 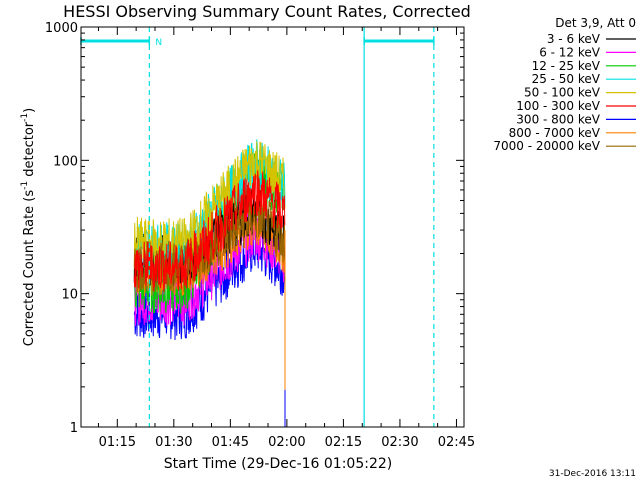 What do you see at coordinates (74, 428) in the screenshot?
I see `y-tick-label: 1` at bounding box center [74, 428].